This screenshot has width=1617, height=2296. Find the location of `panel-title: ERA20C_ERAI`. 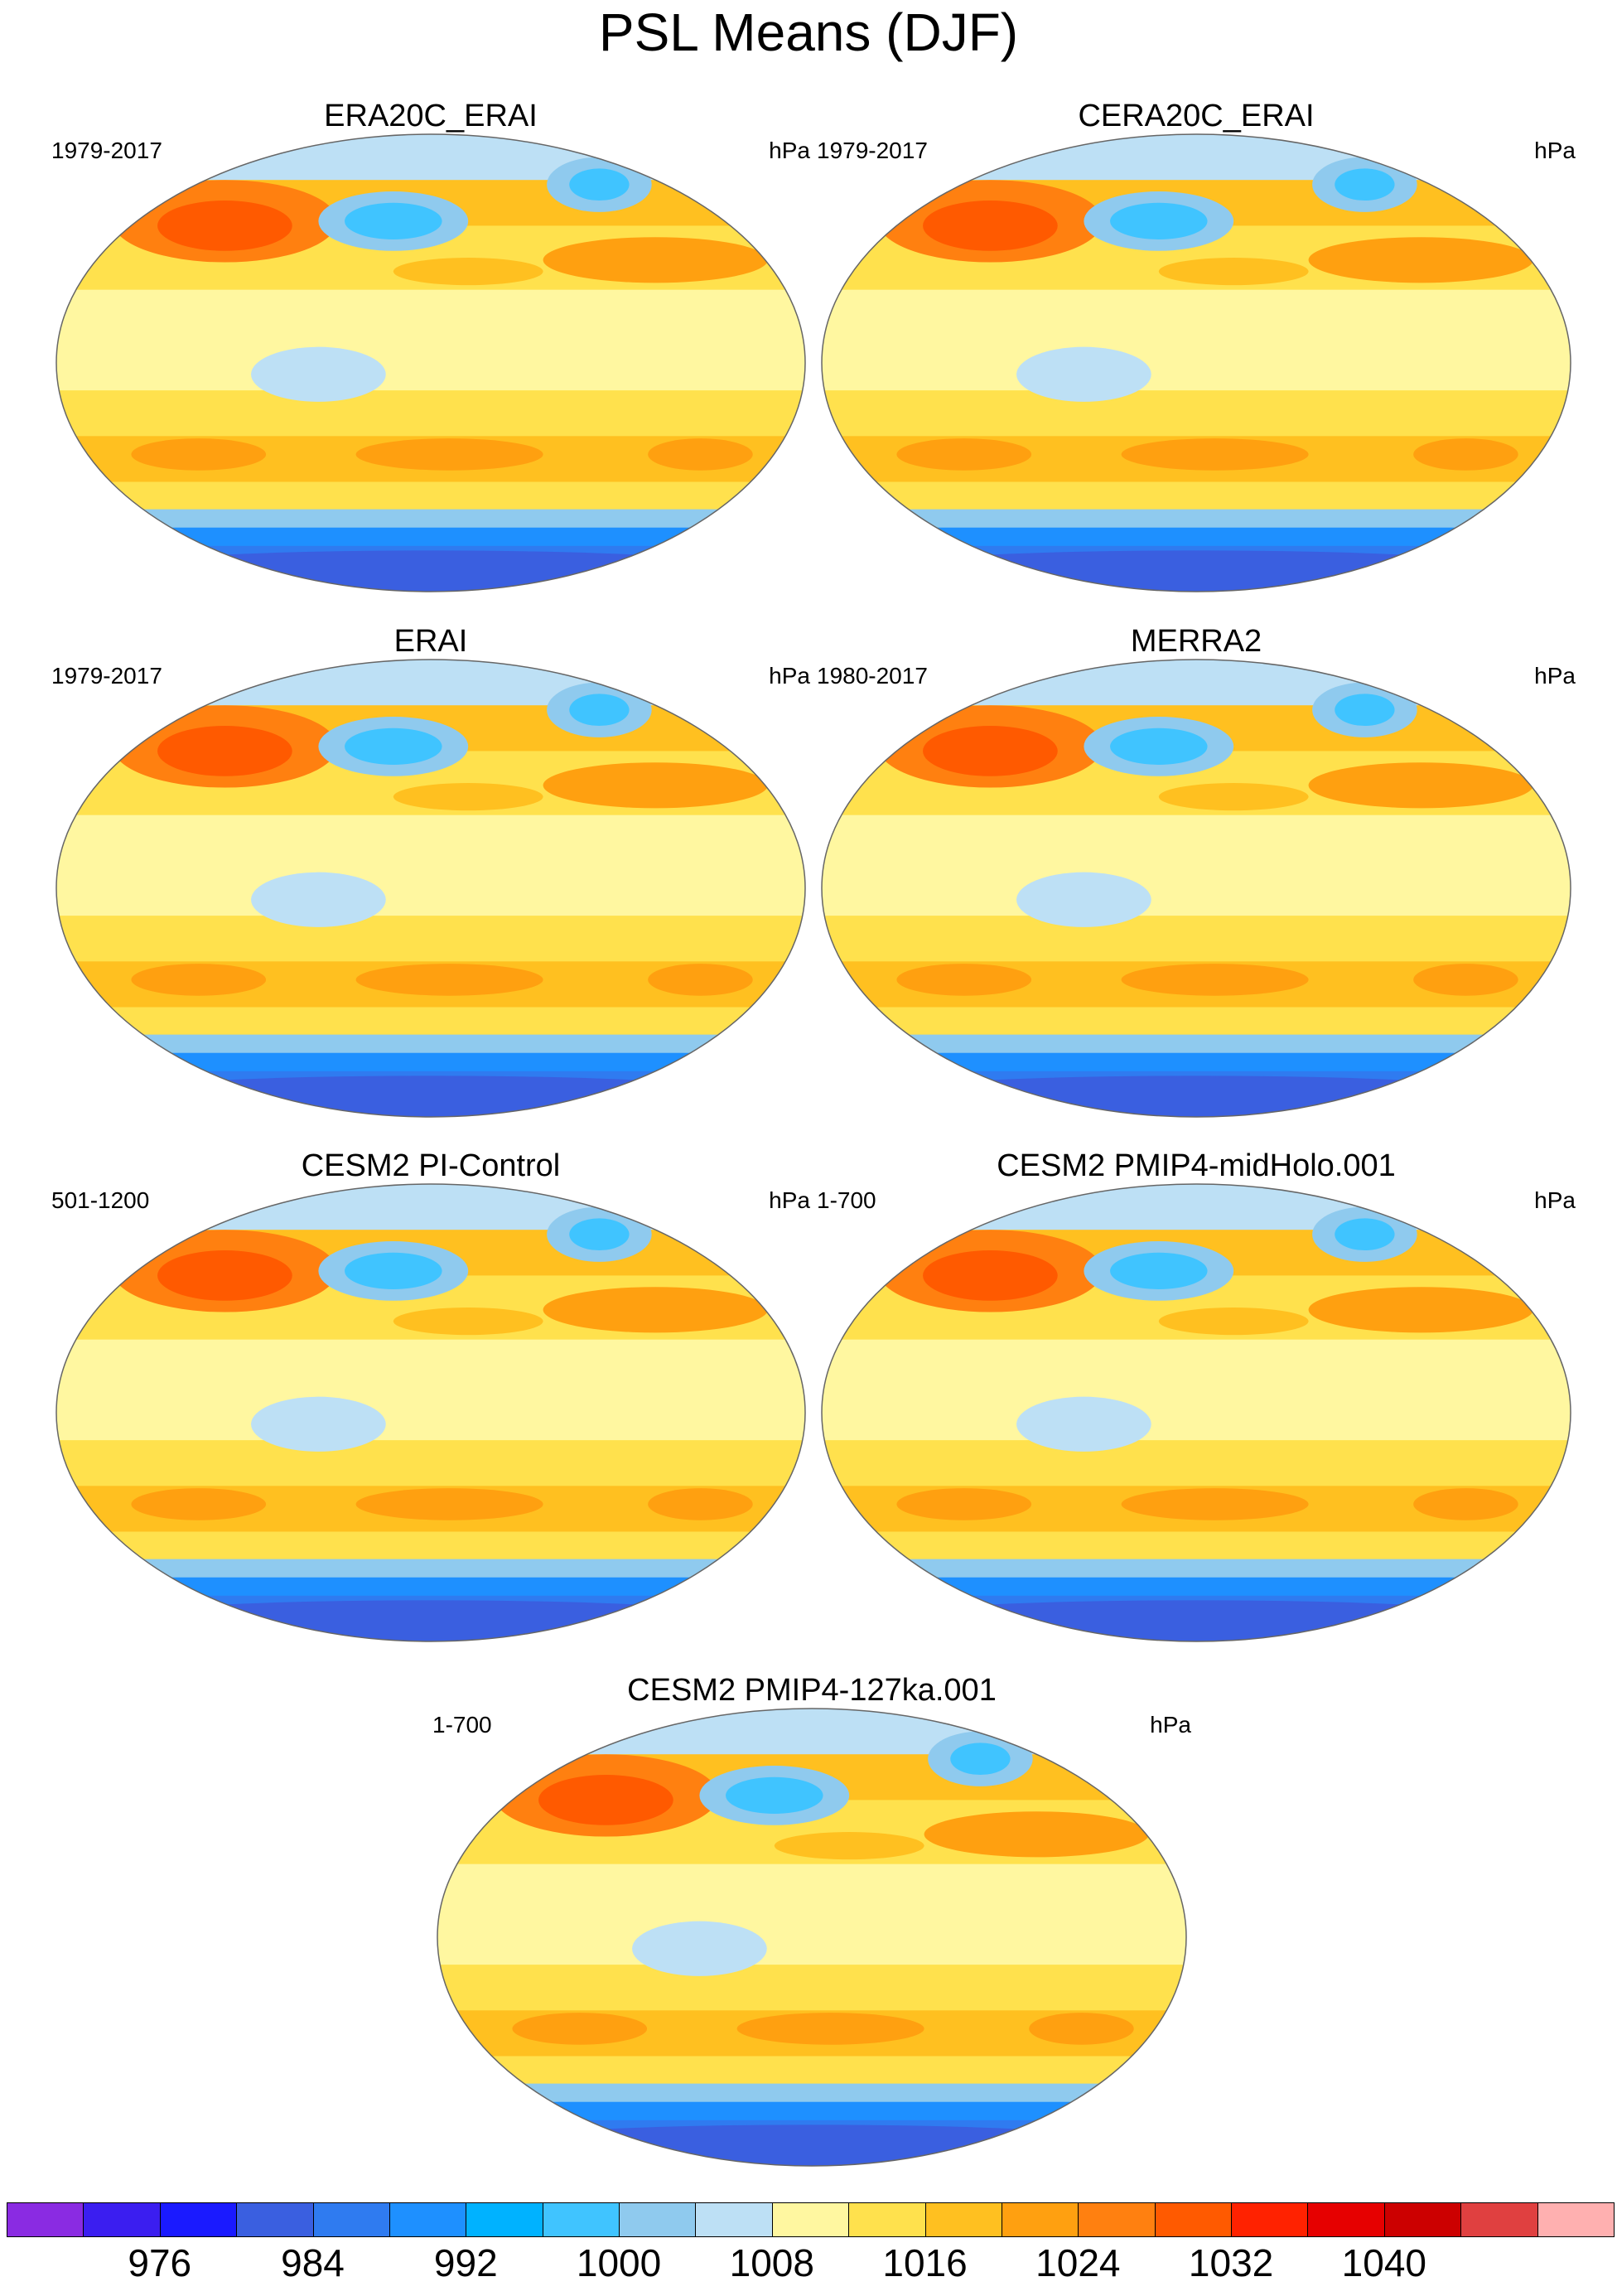

panel-title: ERA20C_ERAI is located at coordinates (431, 116).